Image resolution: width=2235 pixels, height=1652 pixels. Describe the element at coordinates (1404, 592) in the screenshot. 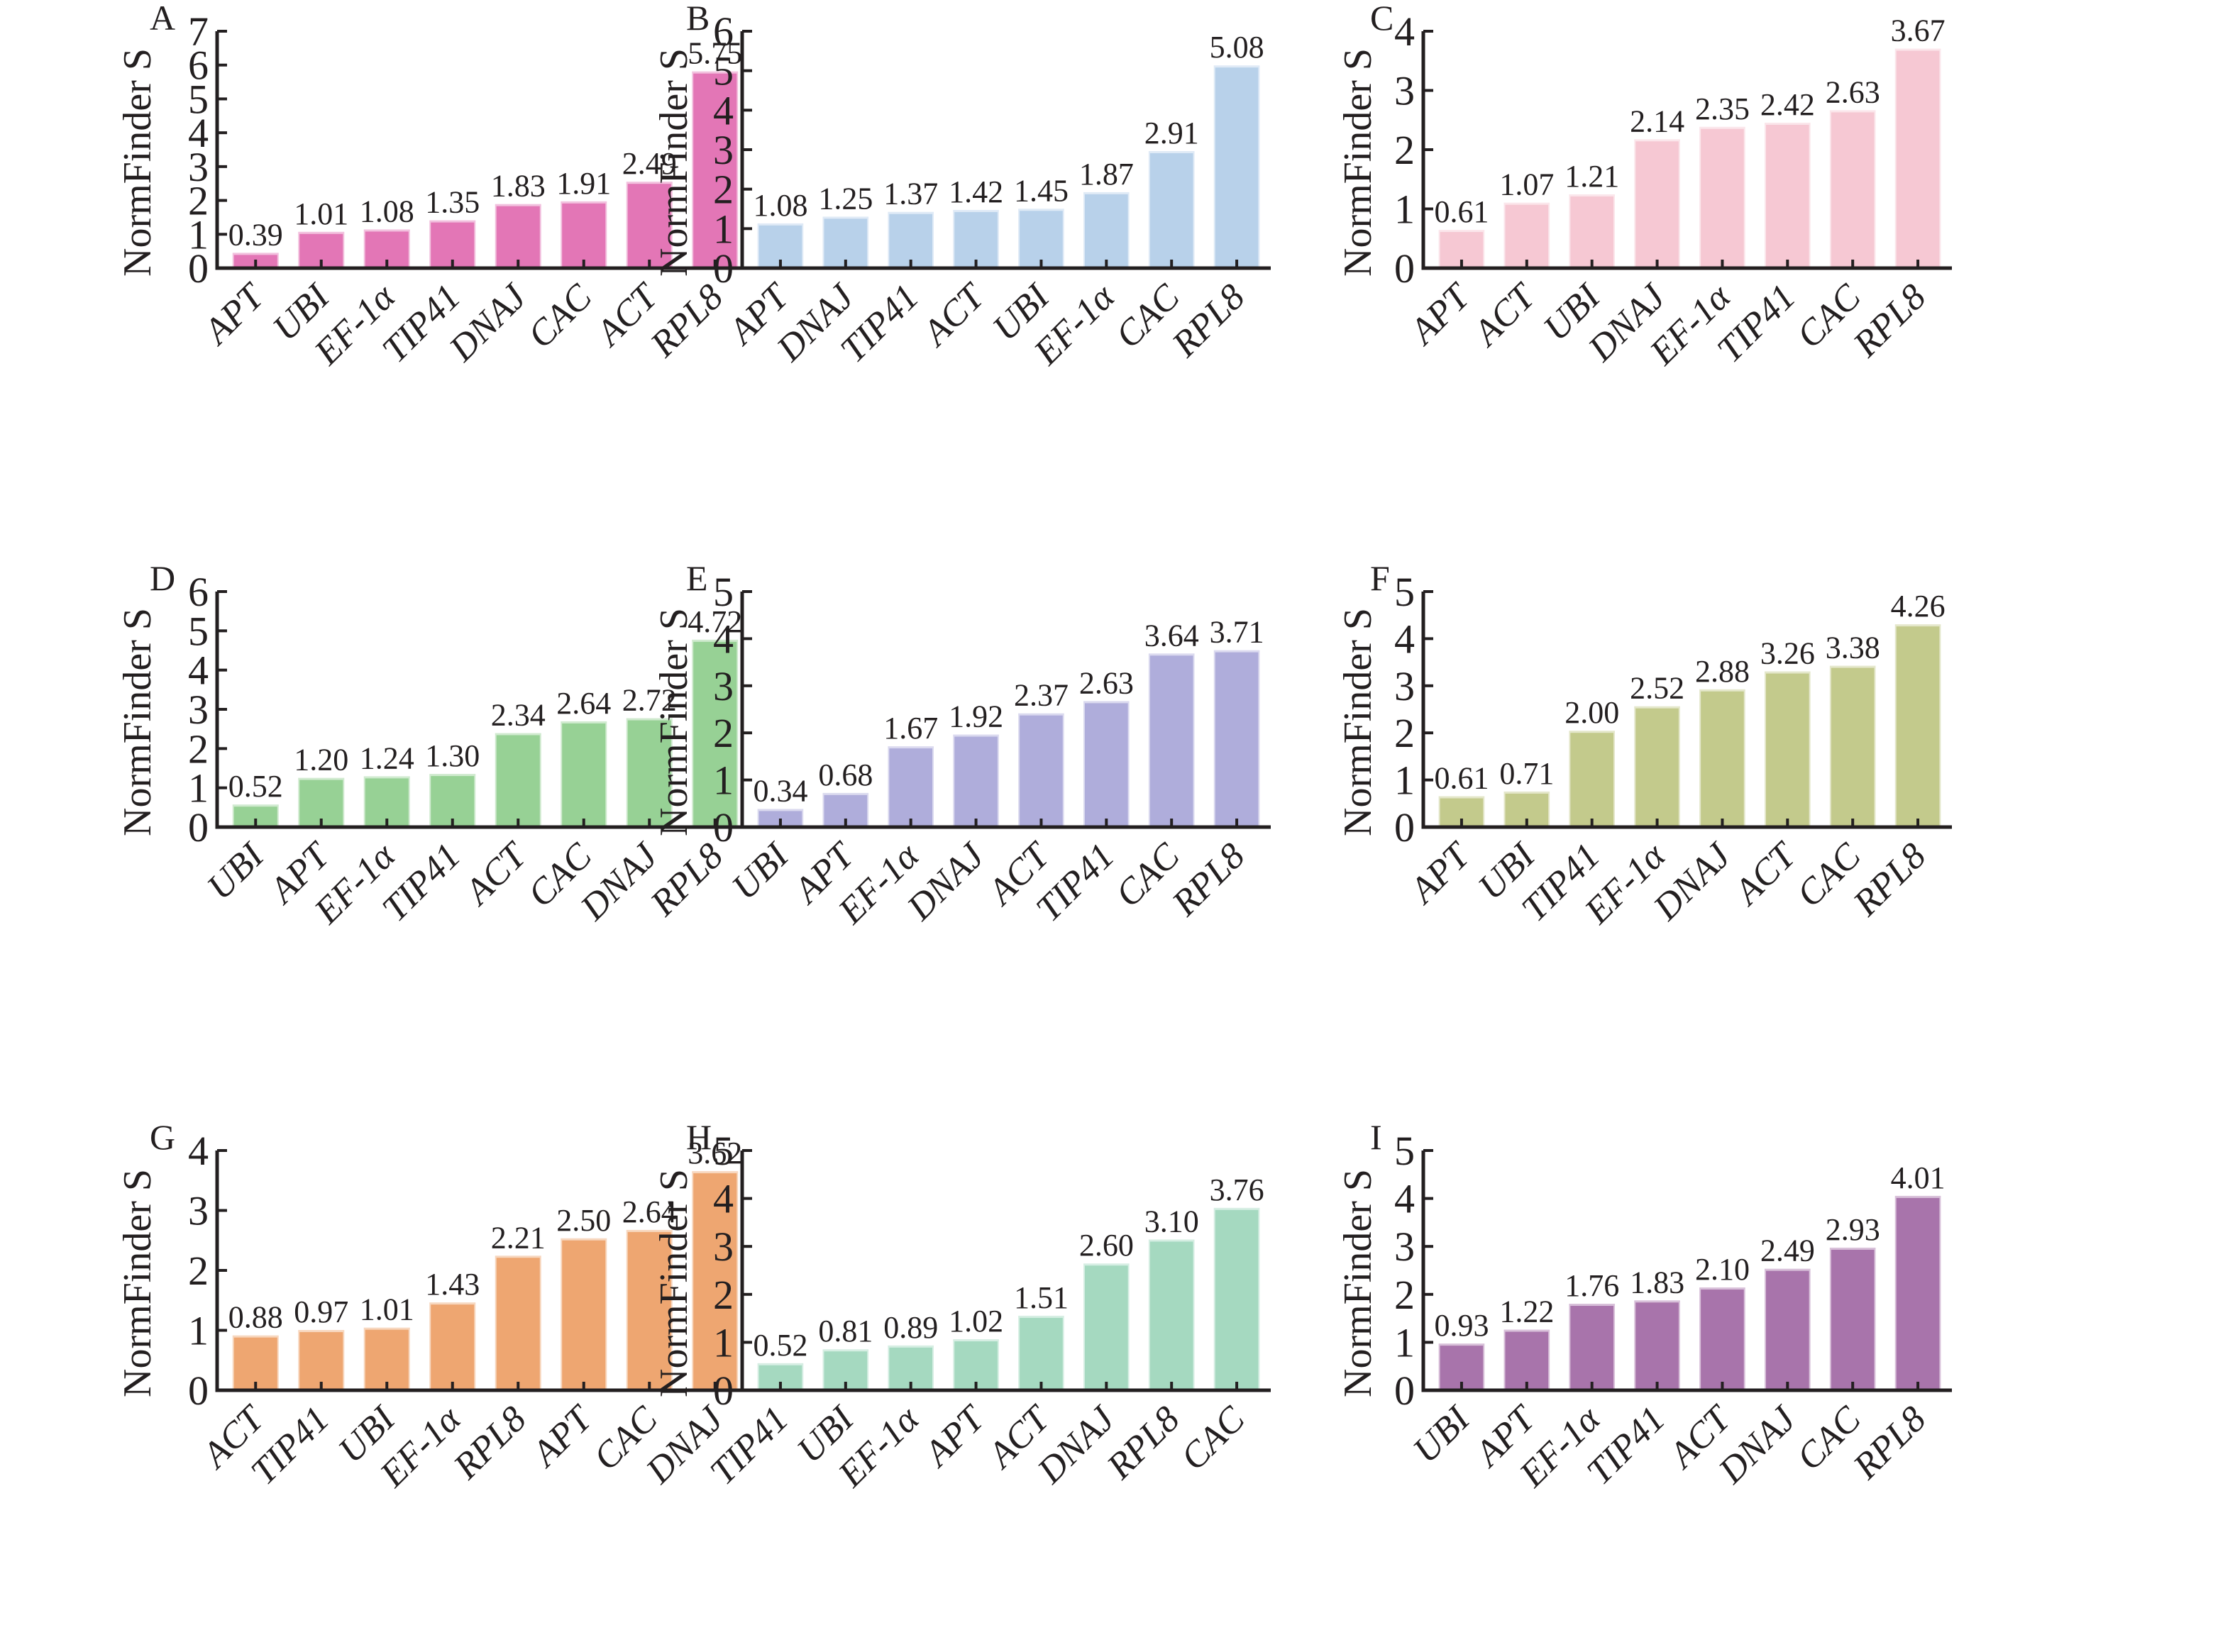

I see `y-tick-label: 5` at that location.